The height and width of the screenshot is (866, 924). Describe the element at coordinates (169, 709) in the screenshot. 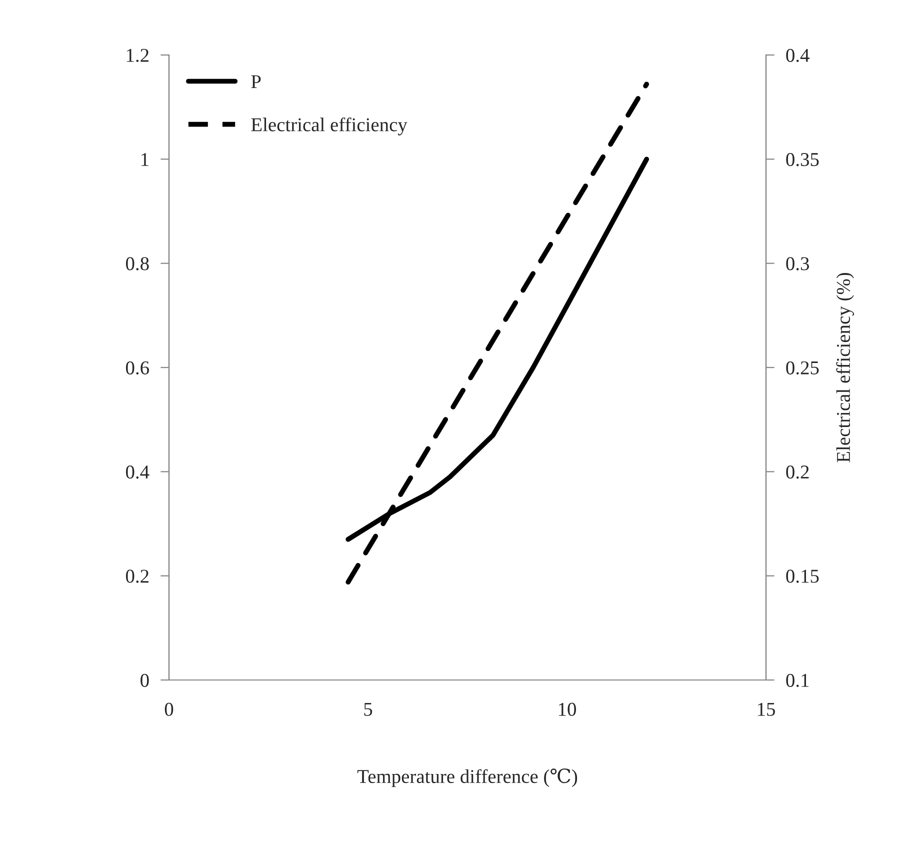

I see `x-tick-label: 0` at that location.